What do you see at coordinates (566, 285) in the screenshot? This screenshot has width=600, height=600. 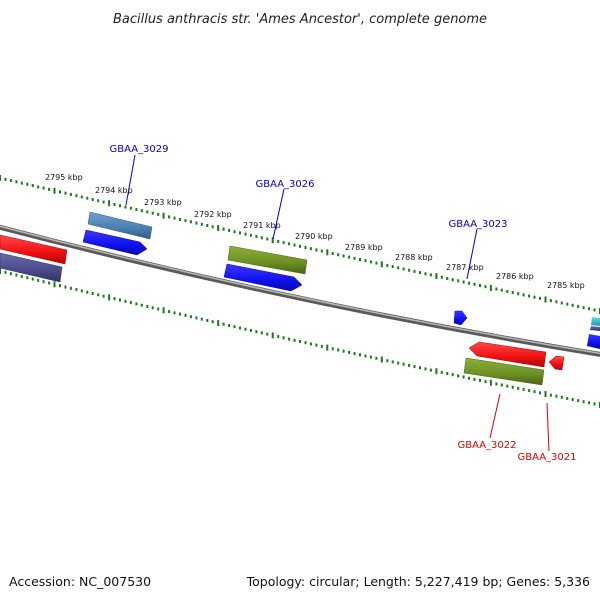 I see `kbp-label: 2785 kbp` at bounding box center [566, 285].